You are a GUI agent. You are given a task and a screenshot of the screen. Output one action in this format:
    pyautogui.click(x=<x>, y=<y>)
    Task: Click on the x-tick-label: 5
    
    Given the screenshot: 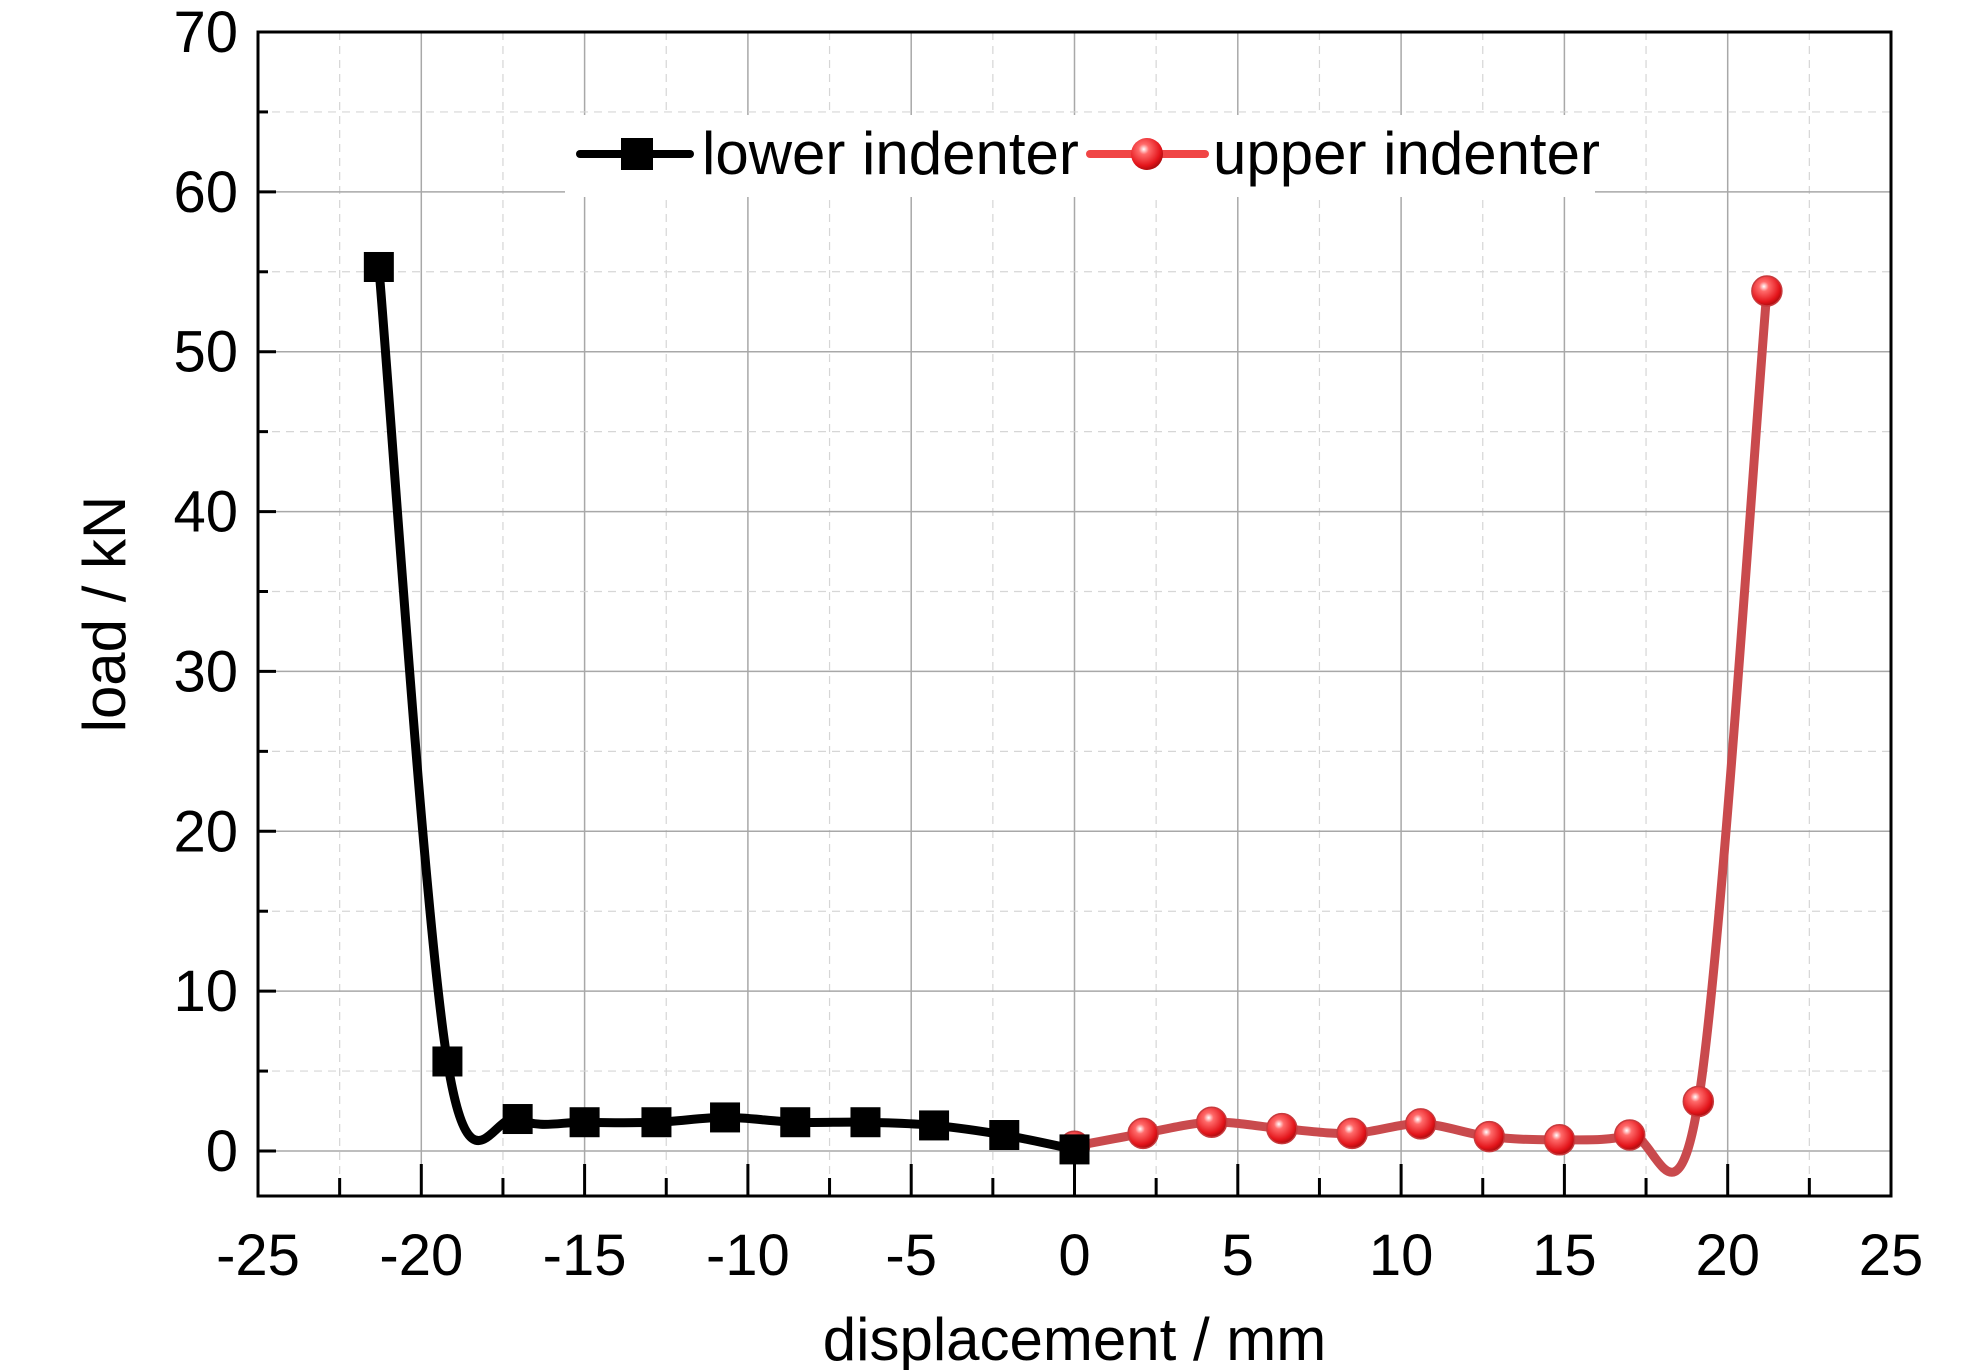 What is the action you would take?
    pyautogui.click(x=1238, y=1255)
    